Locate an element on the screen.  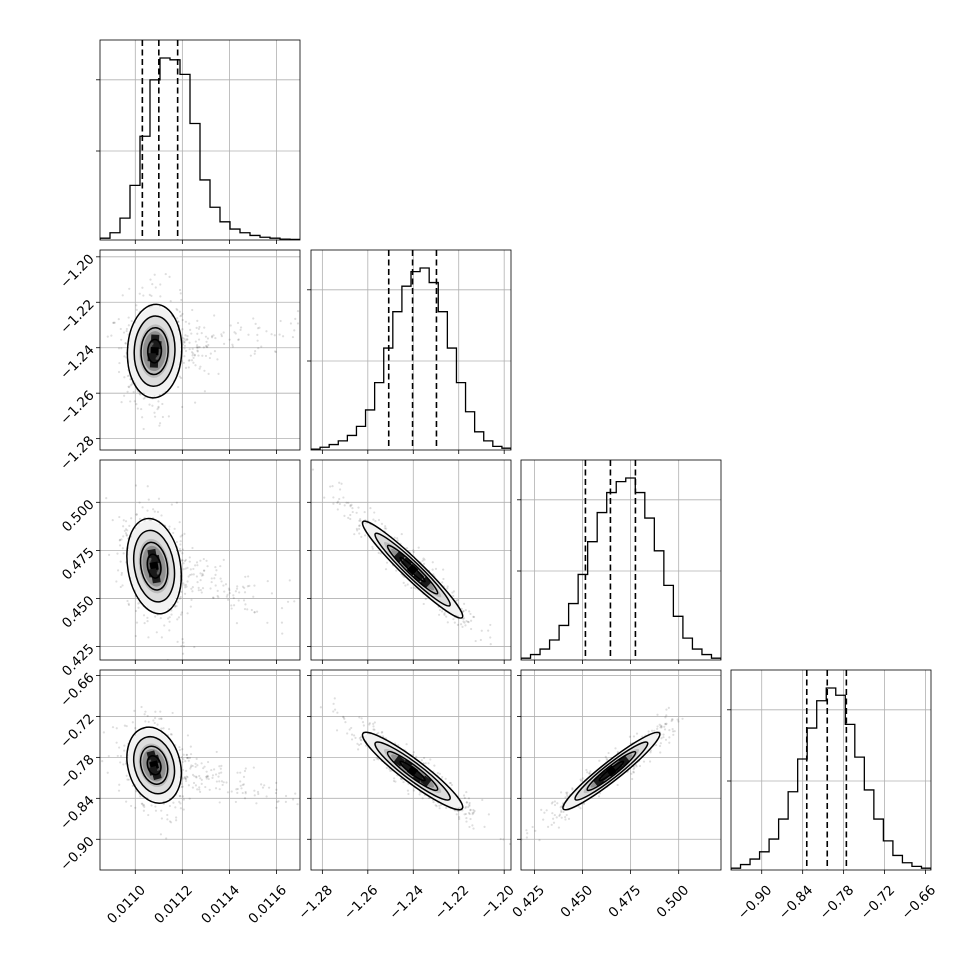
pair-frame is located at coordinates (200, 350).